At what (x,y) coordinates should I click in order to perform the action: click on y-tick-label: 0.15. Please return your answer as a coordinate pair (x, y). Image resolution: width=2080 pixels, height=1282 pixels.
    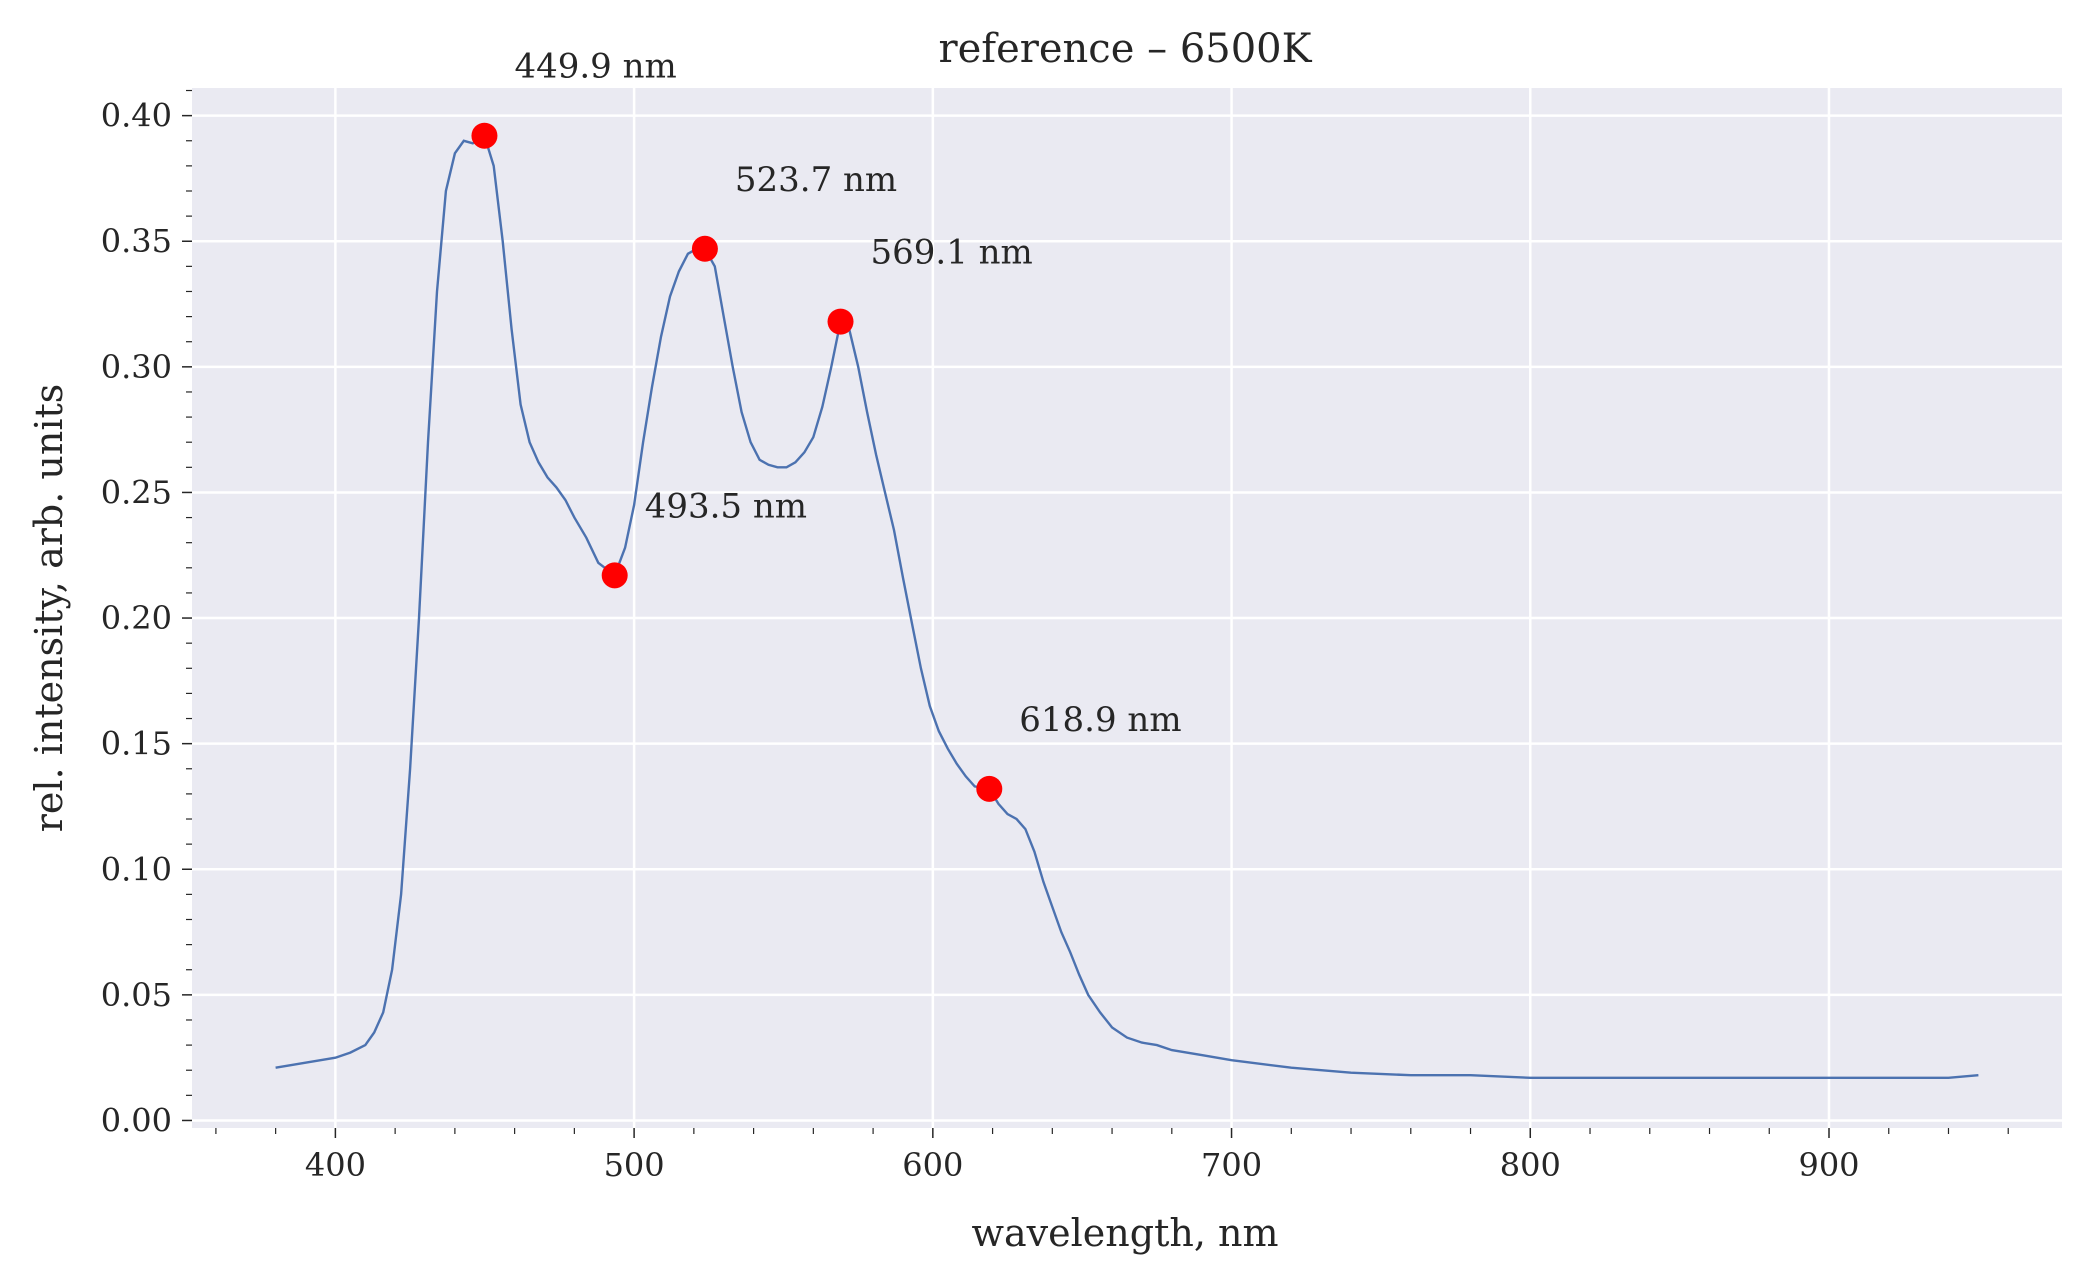
    Looking at the image, I should click on (136, 744).